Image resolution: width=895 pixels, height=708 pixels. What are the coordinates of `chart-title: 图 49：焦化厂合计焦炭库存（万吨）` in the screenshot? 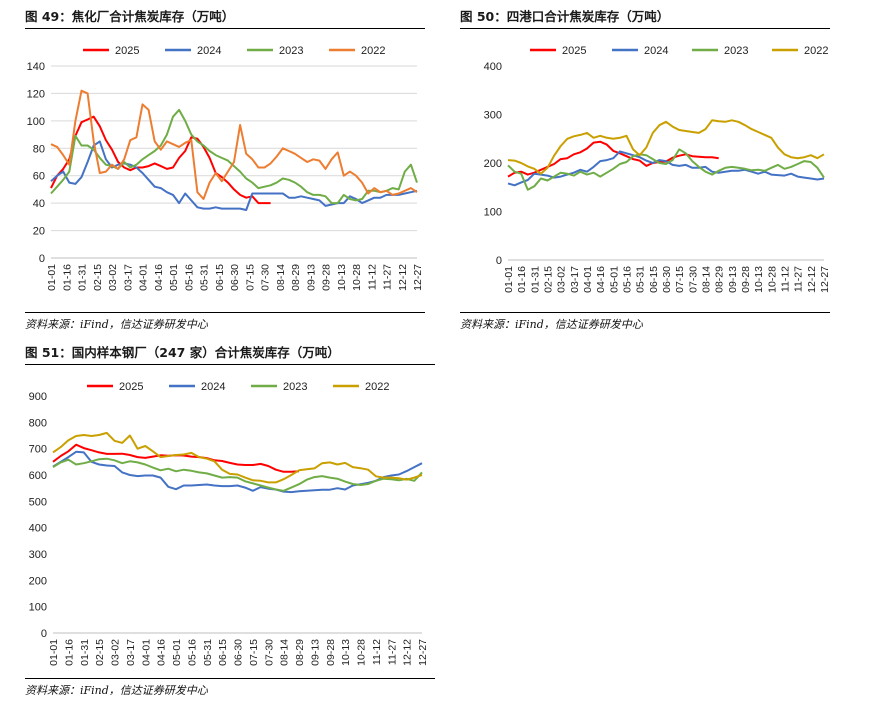 It's located at (225, 17).